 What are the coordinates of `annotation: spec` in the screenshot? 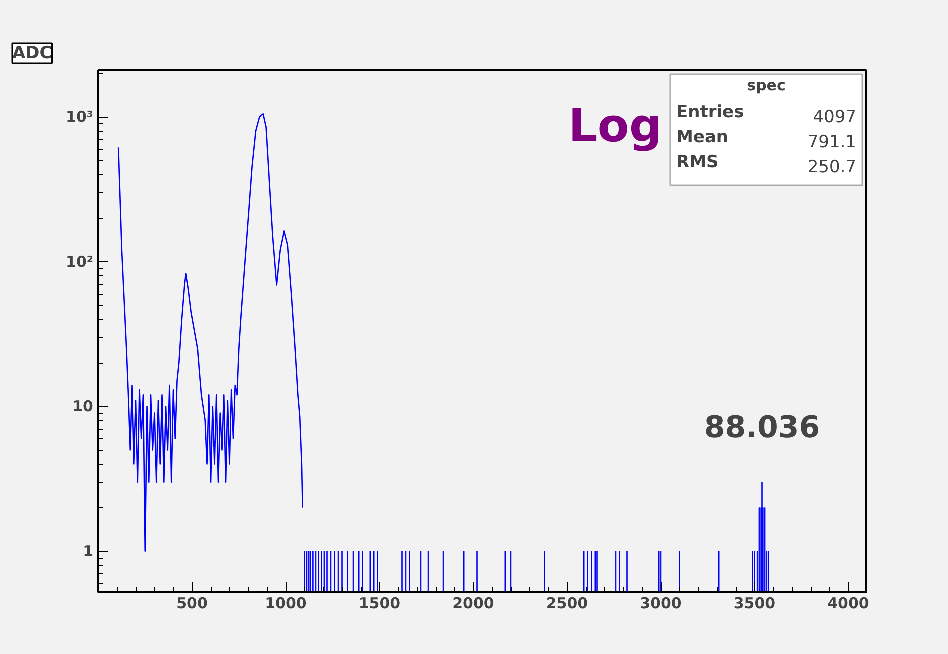 It's located at (766, 85).